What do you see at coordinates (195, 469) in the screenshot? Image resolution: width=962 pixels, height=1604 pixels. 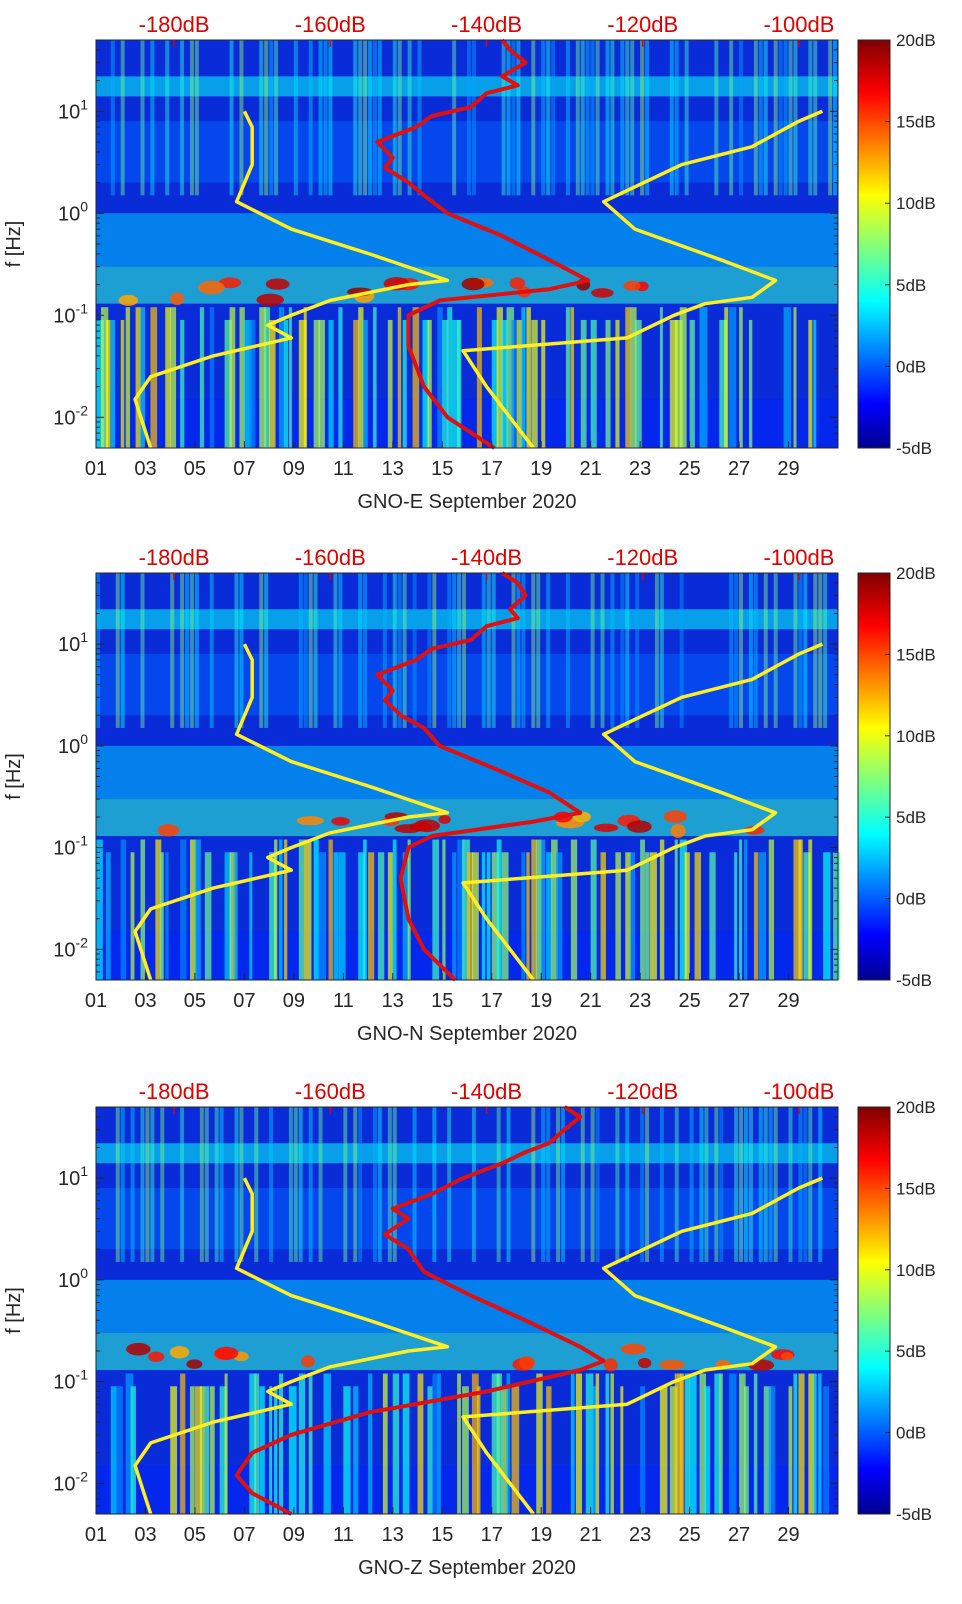 I see `x-tick-label: 05` at bounding box center [195, 469].